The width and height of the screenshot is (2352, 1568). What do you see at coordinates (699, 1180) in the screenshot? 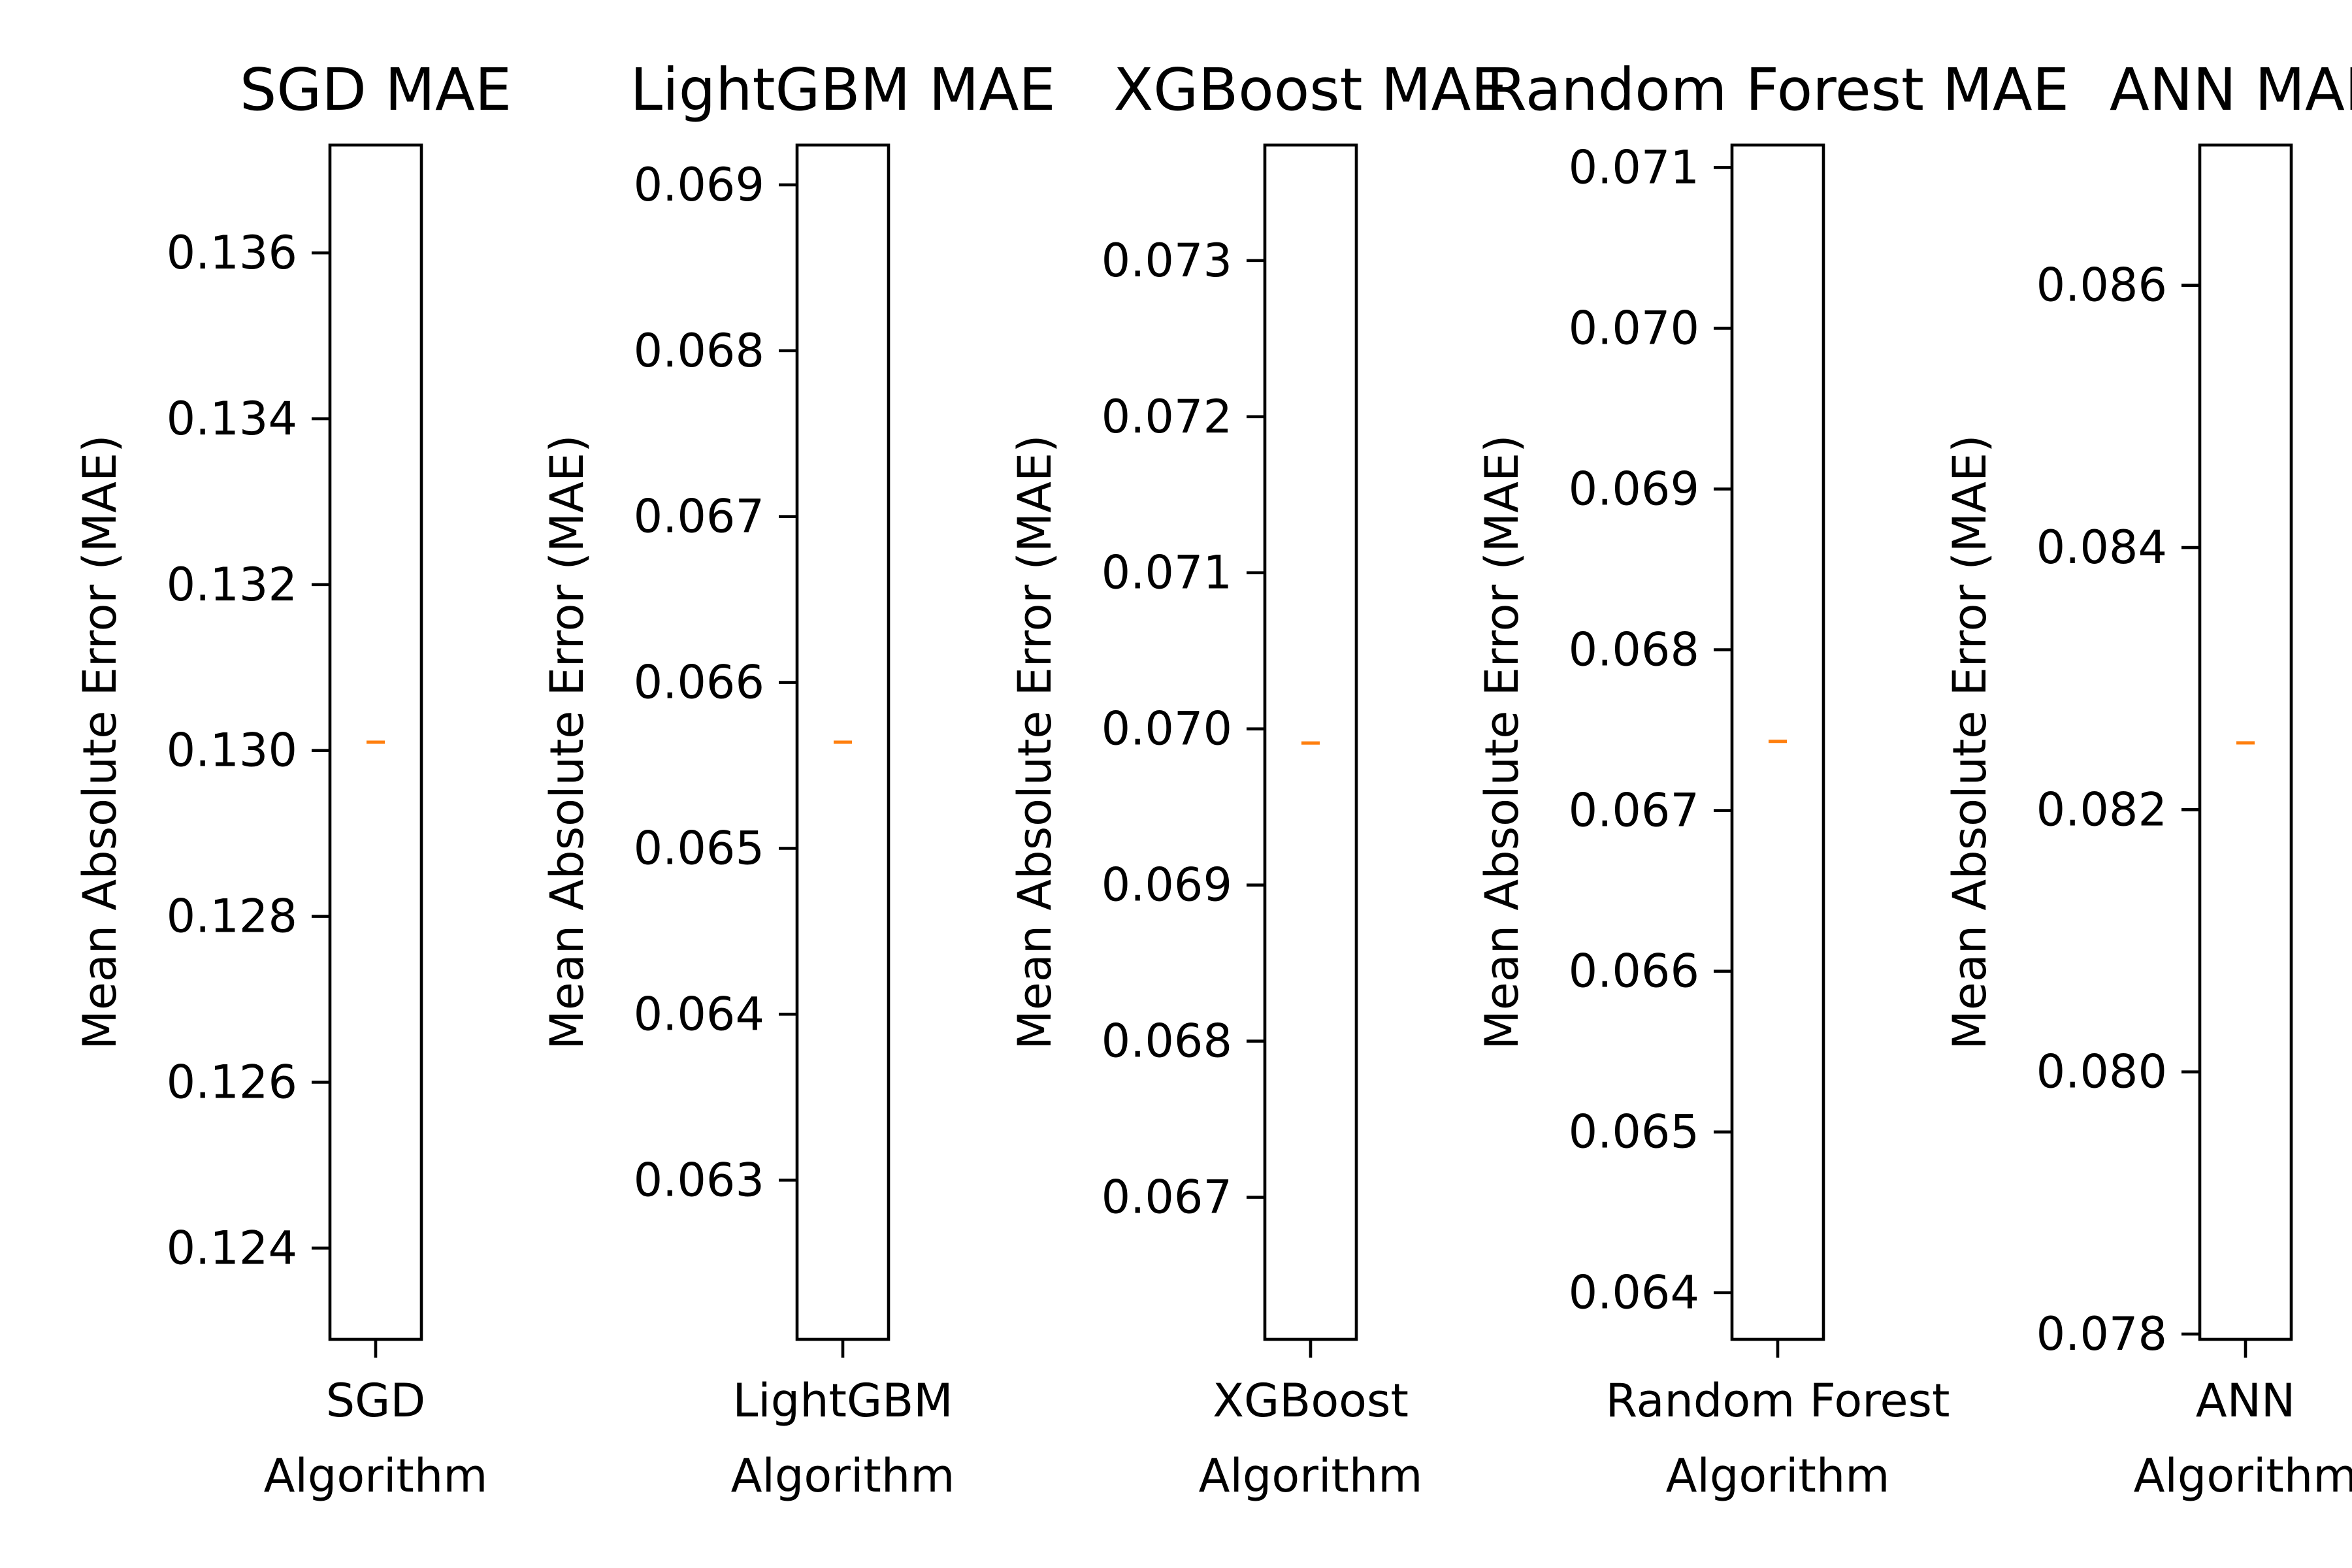
I see `y-tick-label: 0.063` at bounding box center [699, 1180].